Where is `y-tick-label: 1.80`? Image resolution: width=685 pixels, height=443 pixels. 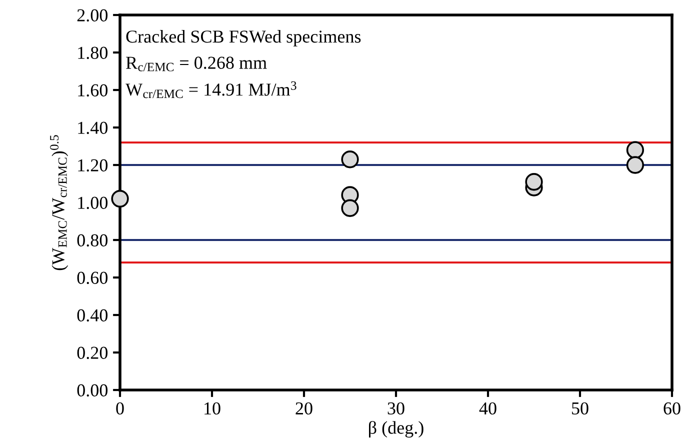 y-tick-label: 1.80 is located at coordinates (93, 53).